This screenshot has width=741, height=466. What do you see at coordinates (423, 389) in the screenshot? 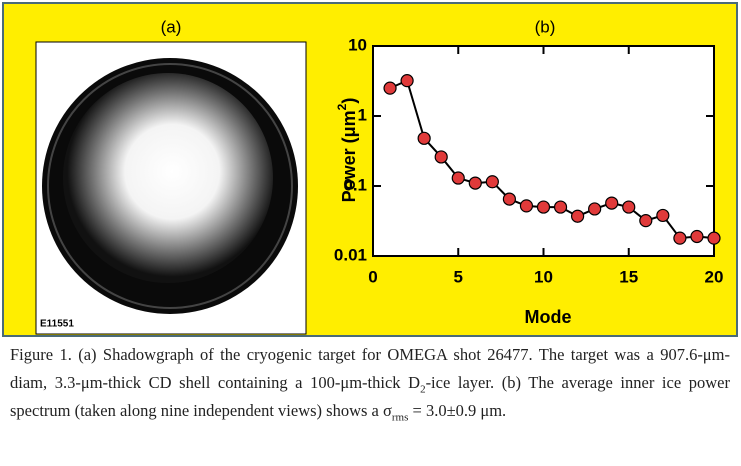
I see `caption-sub: 2` at bounding box center [423, 389].